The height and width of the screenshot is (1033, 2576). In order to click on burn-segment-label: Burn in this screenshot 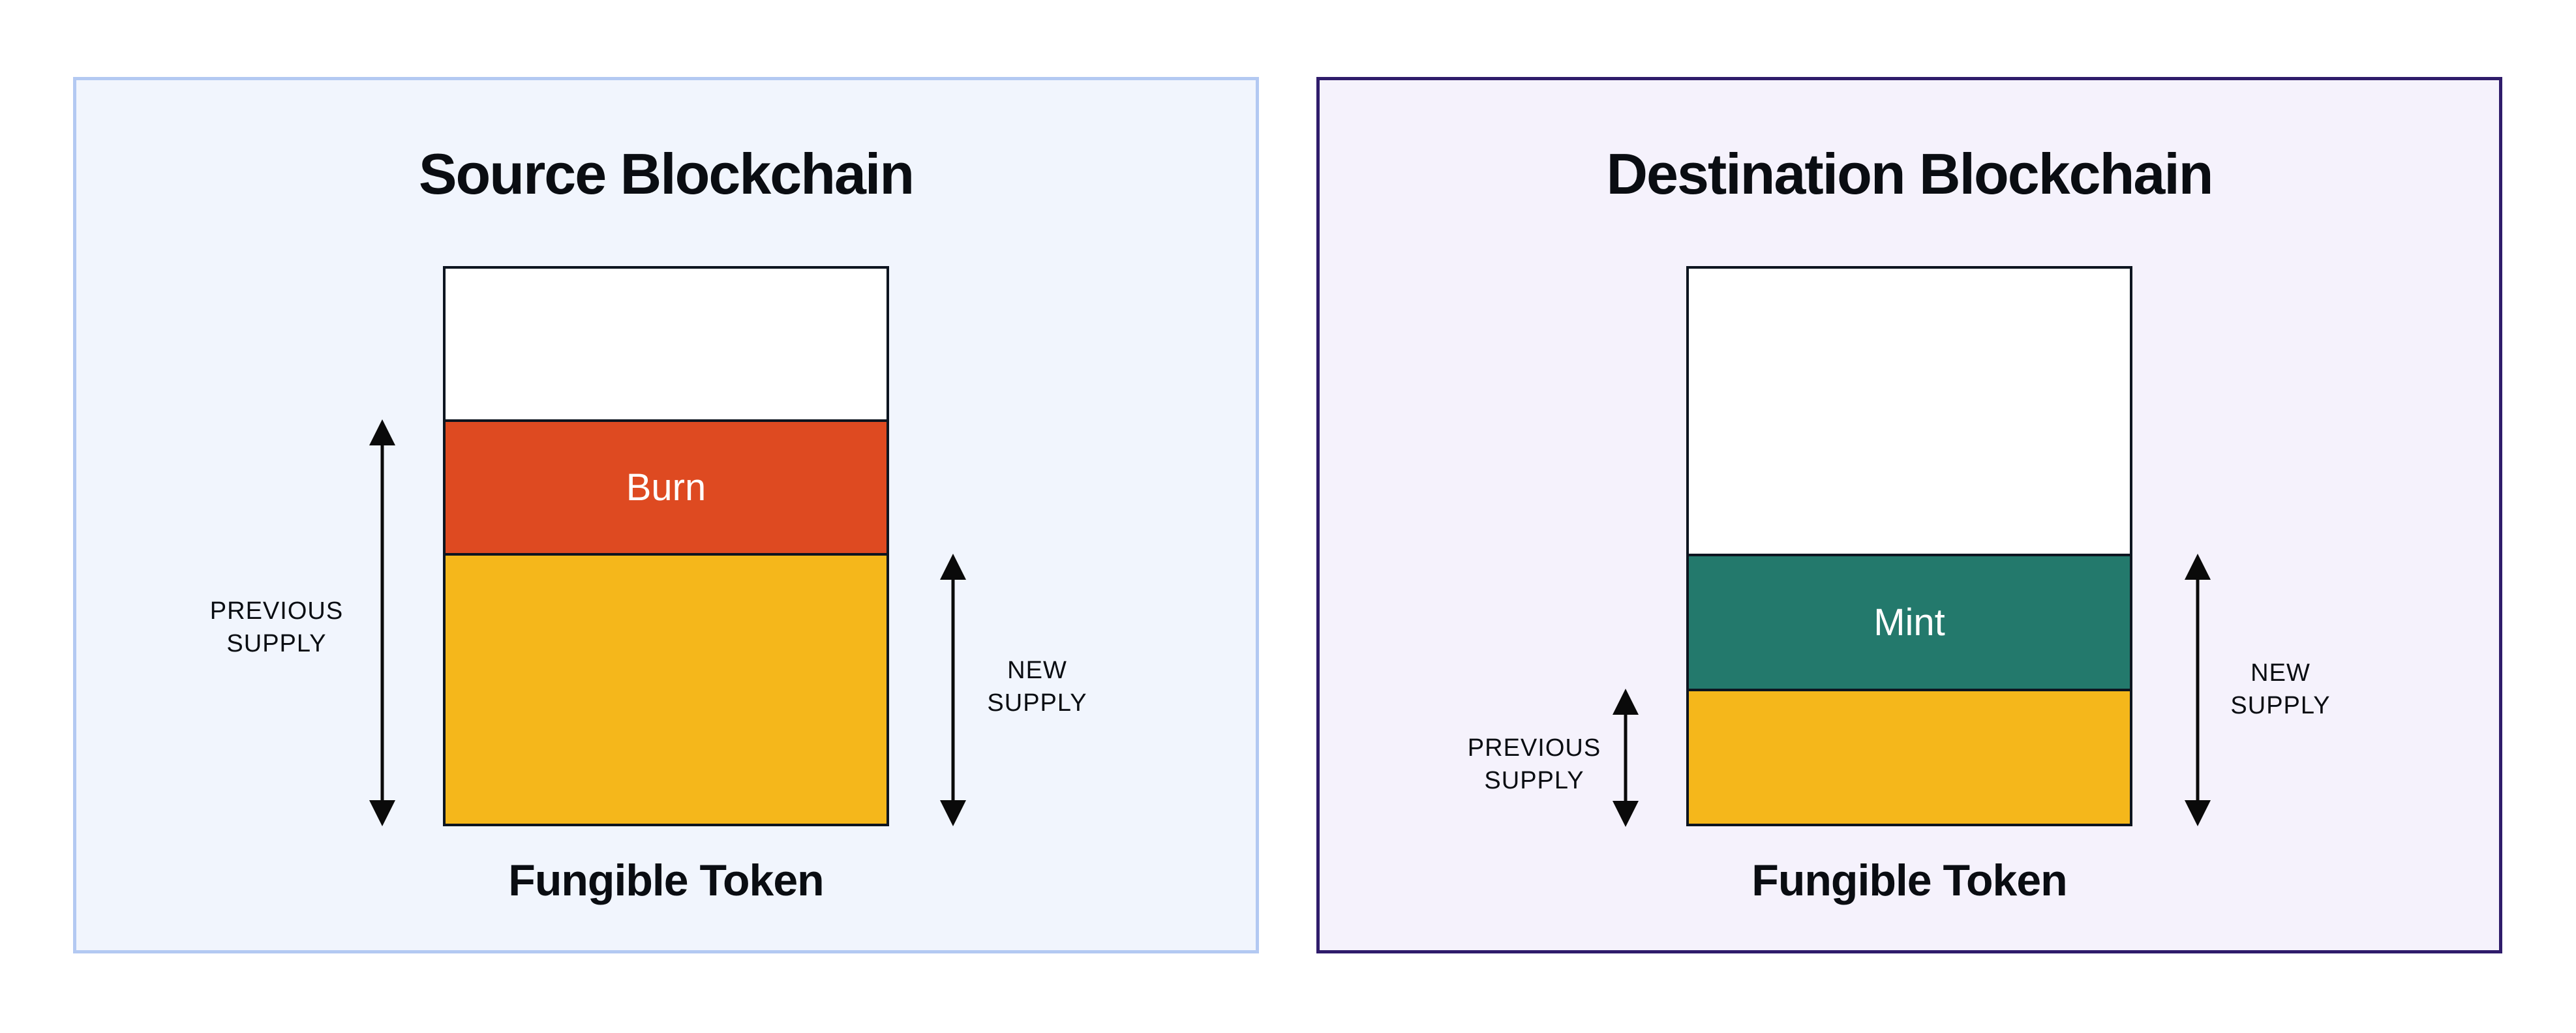, I will do `click(666, 488)`.